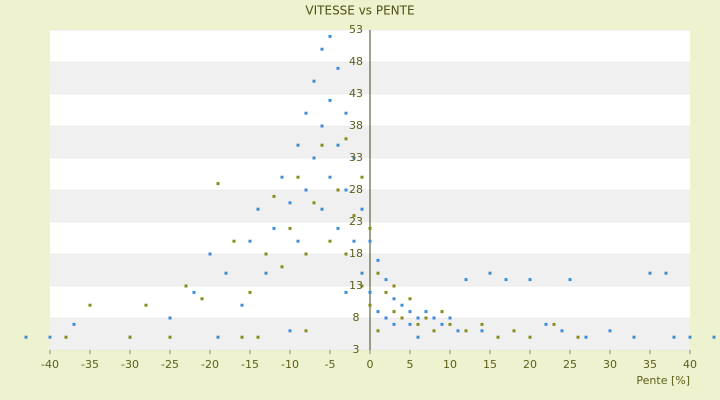  I want to click on x-tick-label: -20, so click(210, 364).